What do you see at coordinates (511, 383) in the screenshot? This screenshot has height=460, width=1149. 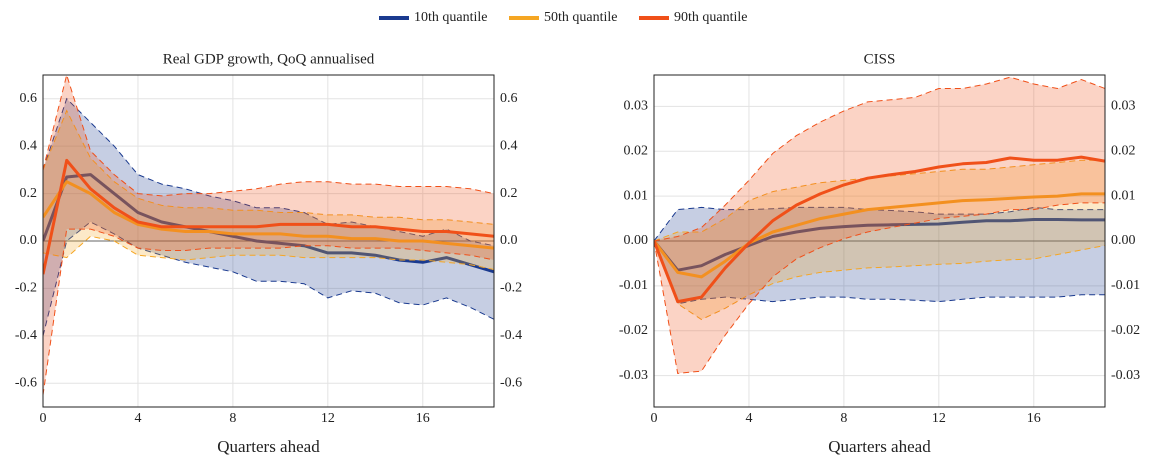 I see `y-tick-label-right: -0.6` at bounding box center [511, 383].